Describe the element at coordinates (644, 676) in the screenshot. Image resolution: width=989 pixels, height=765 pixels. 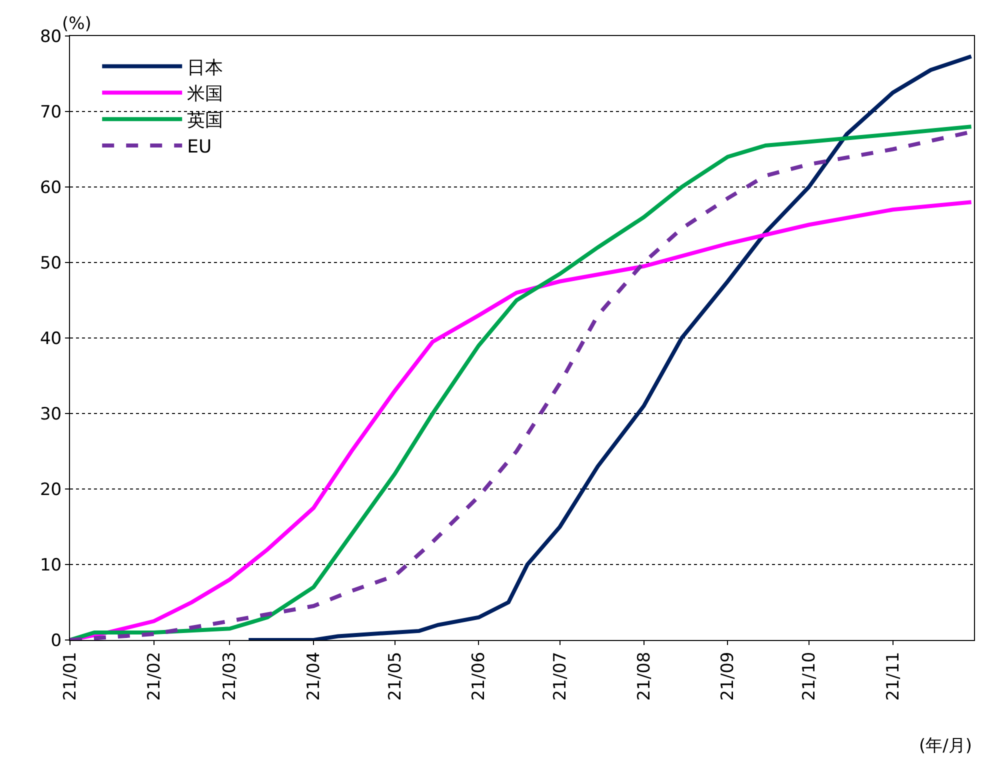
I see `x-tick-label: 21/08` at that location.